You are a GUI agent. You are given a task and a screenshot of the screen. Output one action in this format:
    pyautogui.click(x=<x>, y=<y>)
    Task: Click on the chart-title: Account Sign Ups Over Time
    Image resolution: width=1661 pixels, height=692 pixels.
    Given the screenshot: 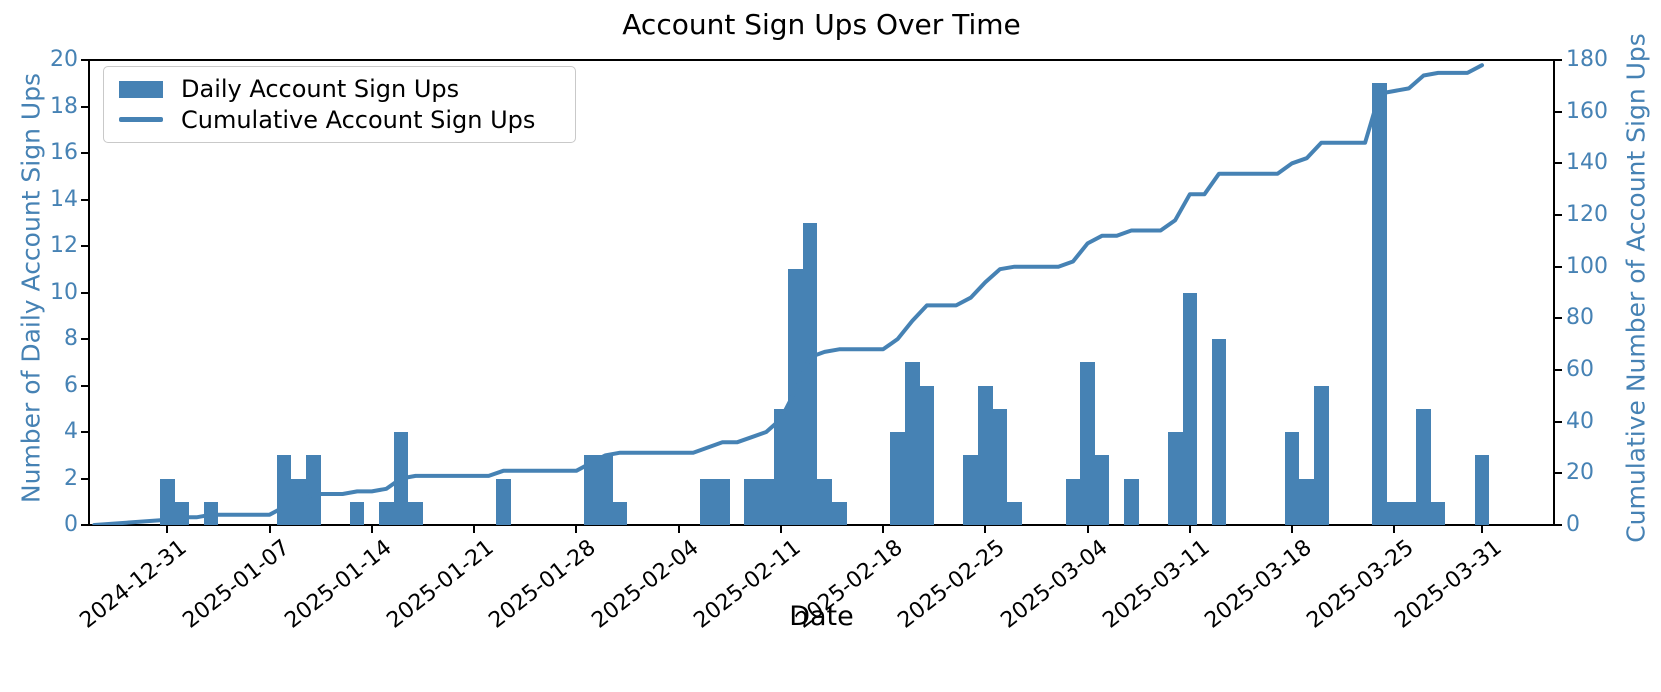 What is the action you would take?
    pyautogui.click(x=821, y=24)
    